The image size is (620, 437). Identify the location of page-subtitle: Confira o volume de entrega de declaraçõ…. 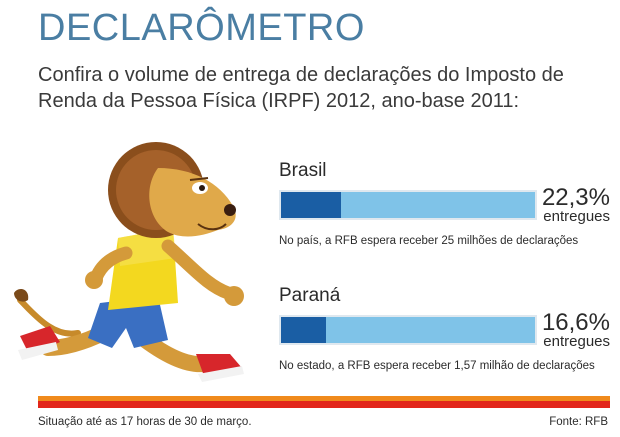
(301, 88).